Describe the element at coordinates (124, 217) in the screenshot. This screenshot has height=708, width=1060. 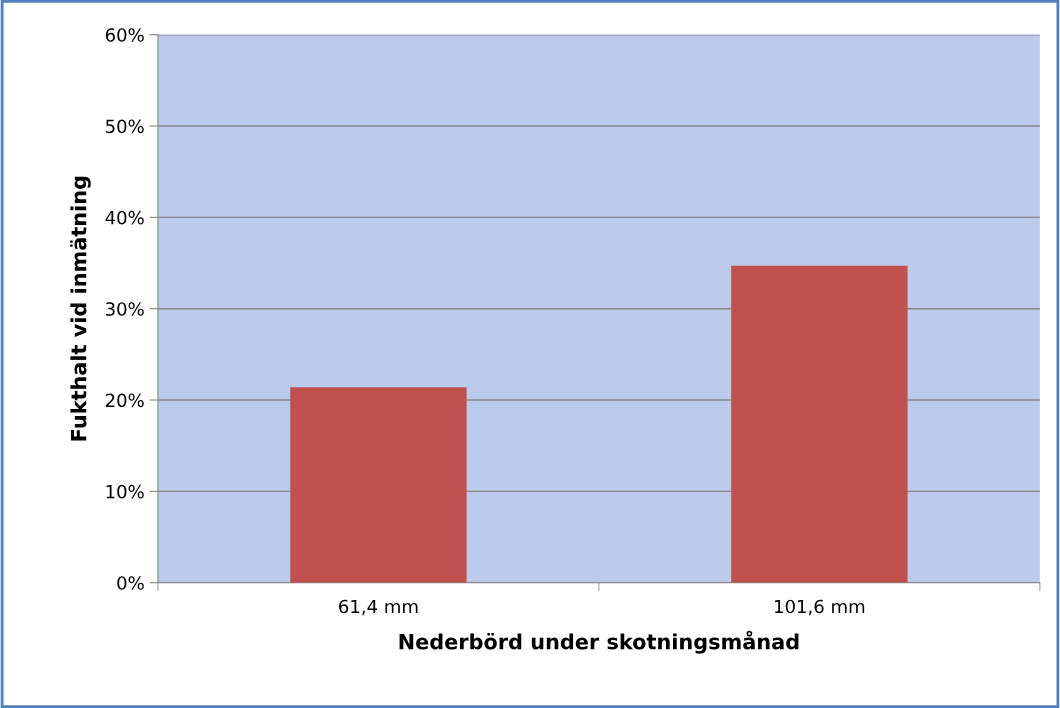
I see `y-tick-label: 40%` at that location.